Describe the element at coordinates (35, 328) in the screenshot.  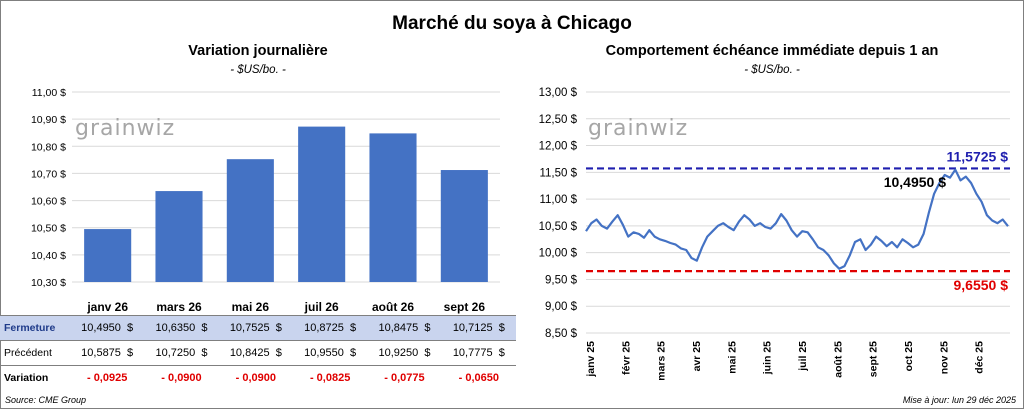
I see `row-label: Fermeture` at that location.